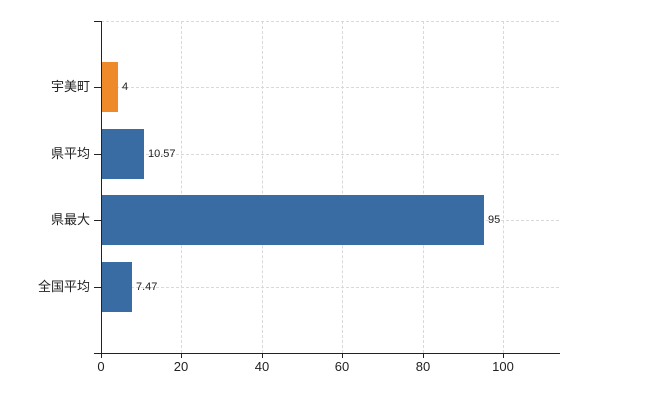  Describe the element at coordinates (70, 153) in the screenshot. I see `category-label: 県平均` at that location.